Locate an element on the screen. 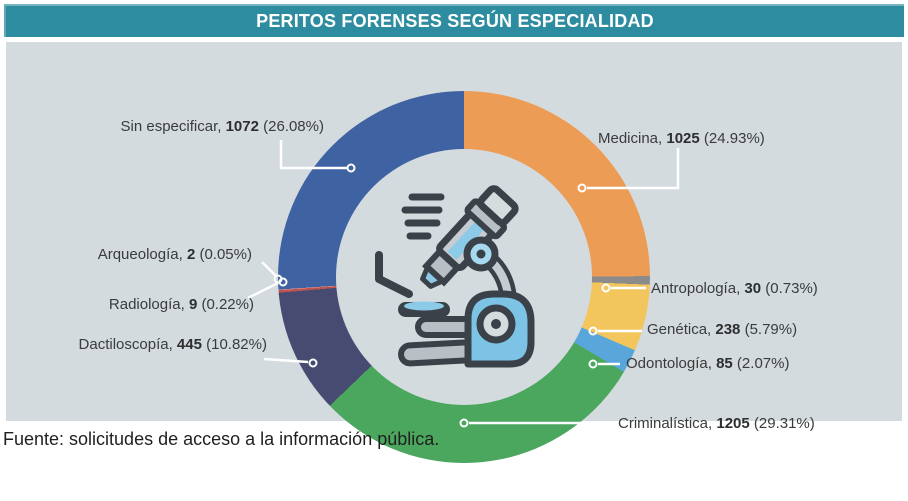  segment-value: 238 is located at coordinates (728, 329).